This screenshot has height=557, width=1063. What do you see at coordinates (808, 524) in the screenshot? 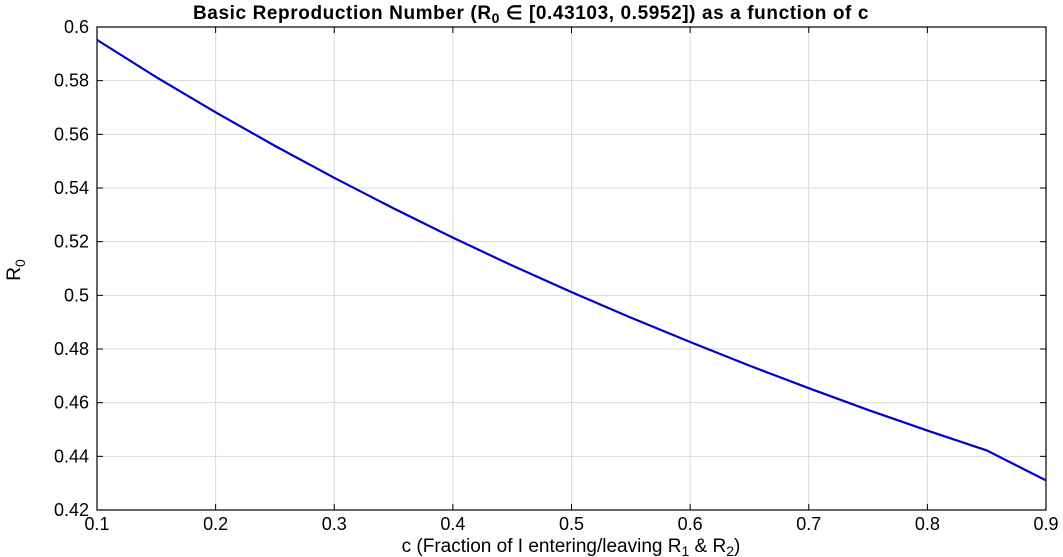
I see `x-tick-label: 0.7` at bounding box center [808, 524].